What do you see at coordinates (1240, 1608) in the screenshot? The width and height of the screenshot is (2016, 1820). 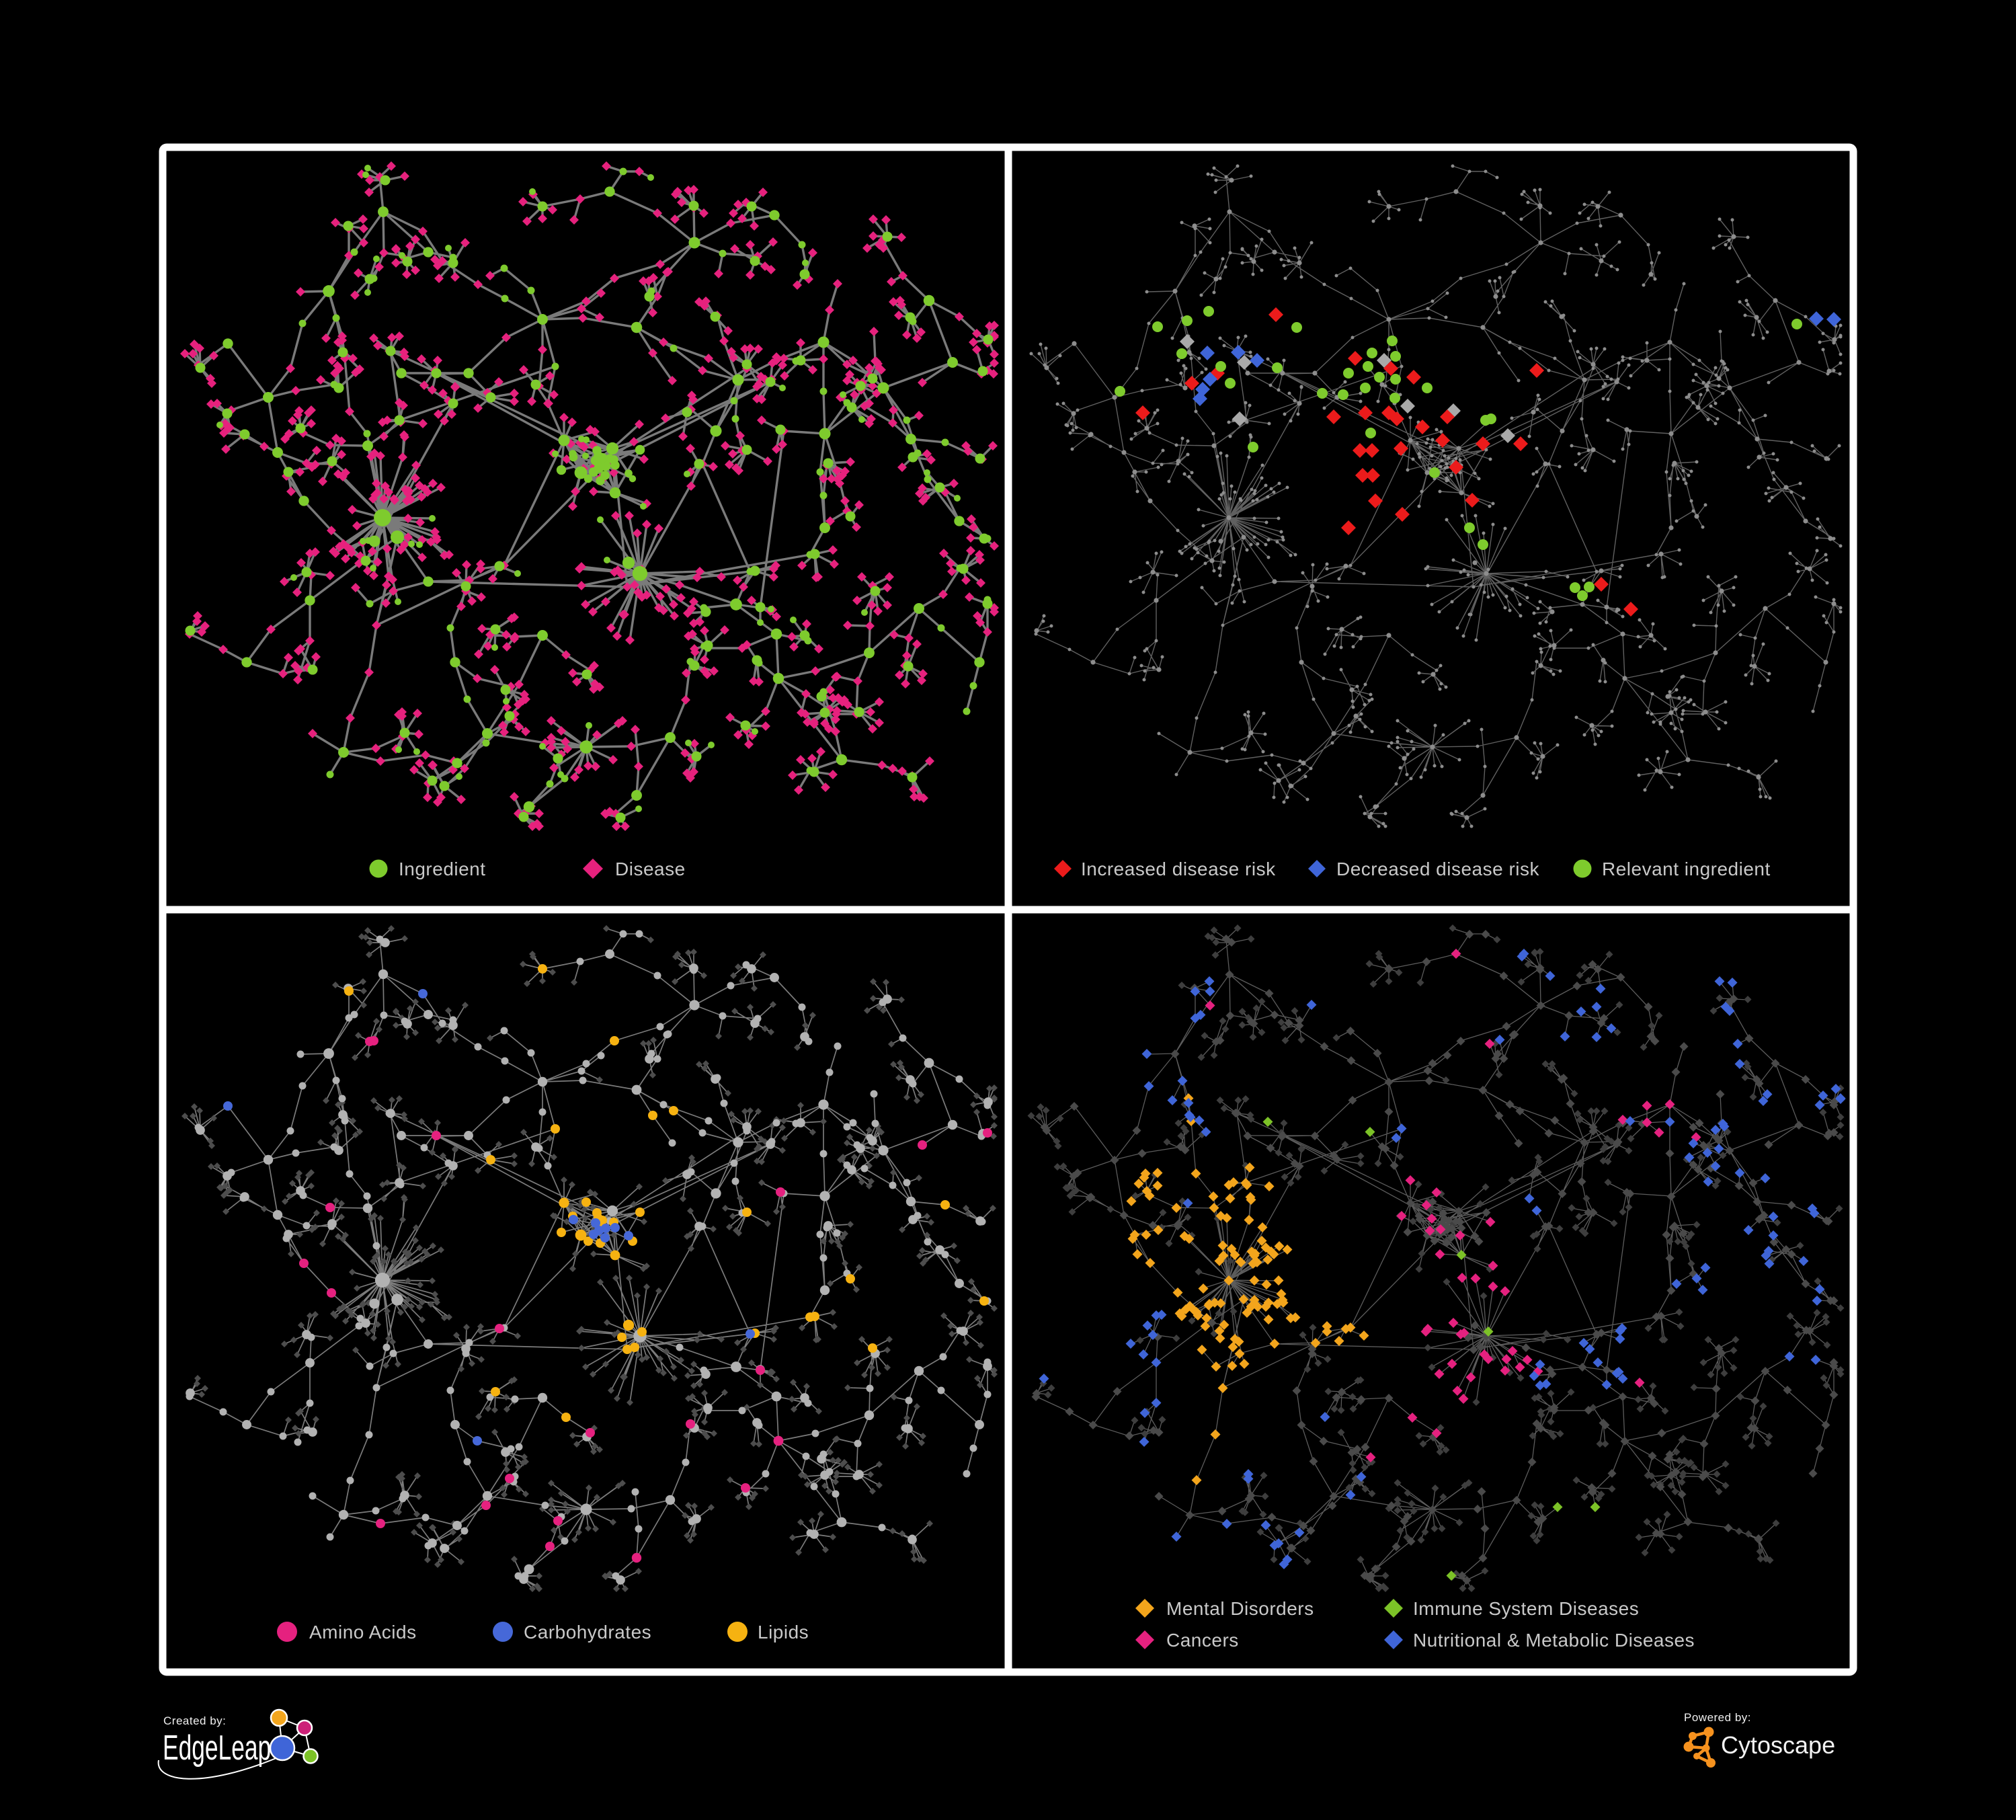 I see `svg-text: Mental Disorders` at bounding box center [1240, 1608].